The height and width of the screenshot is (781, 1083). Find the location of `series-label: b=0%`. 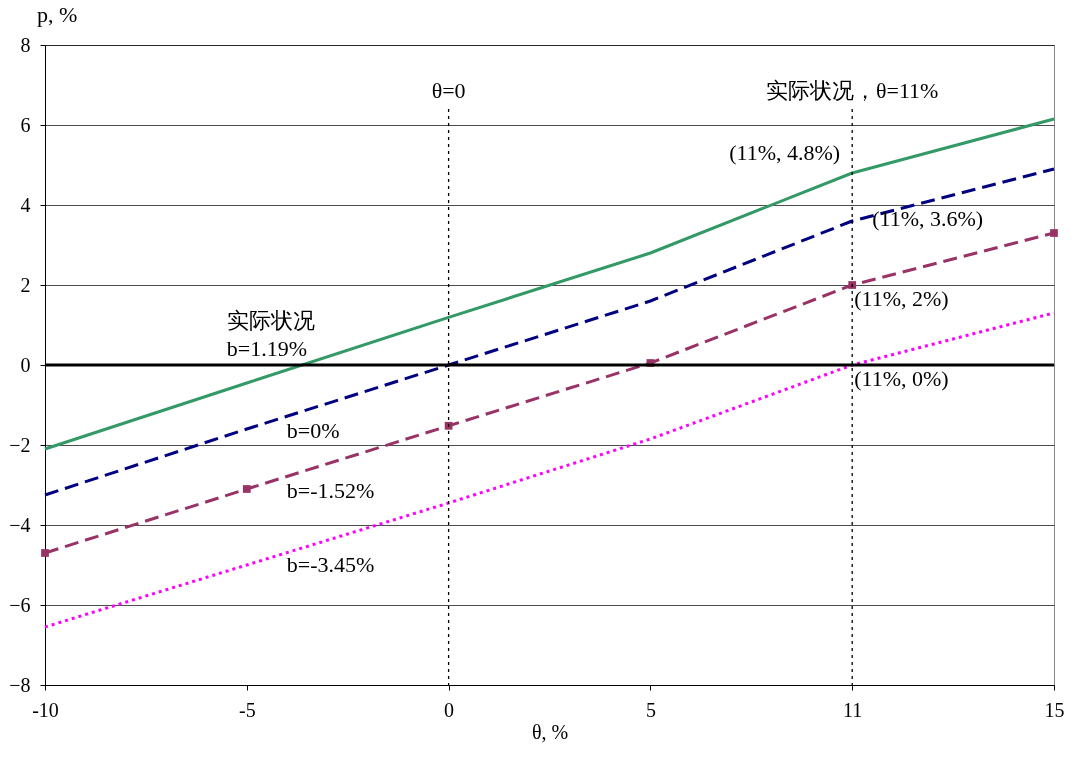

series-label: b=0% is located at coordinates (313, 430).